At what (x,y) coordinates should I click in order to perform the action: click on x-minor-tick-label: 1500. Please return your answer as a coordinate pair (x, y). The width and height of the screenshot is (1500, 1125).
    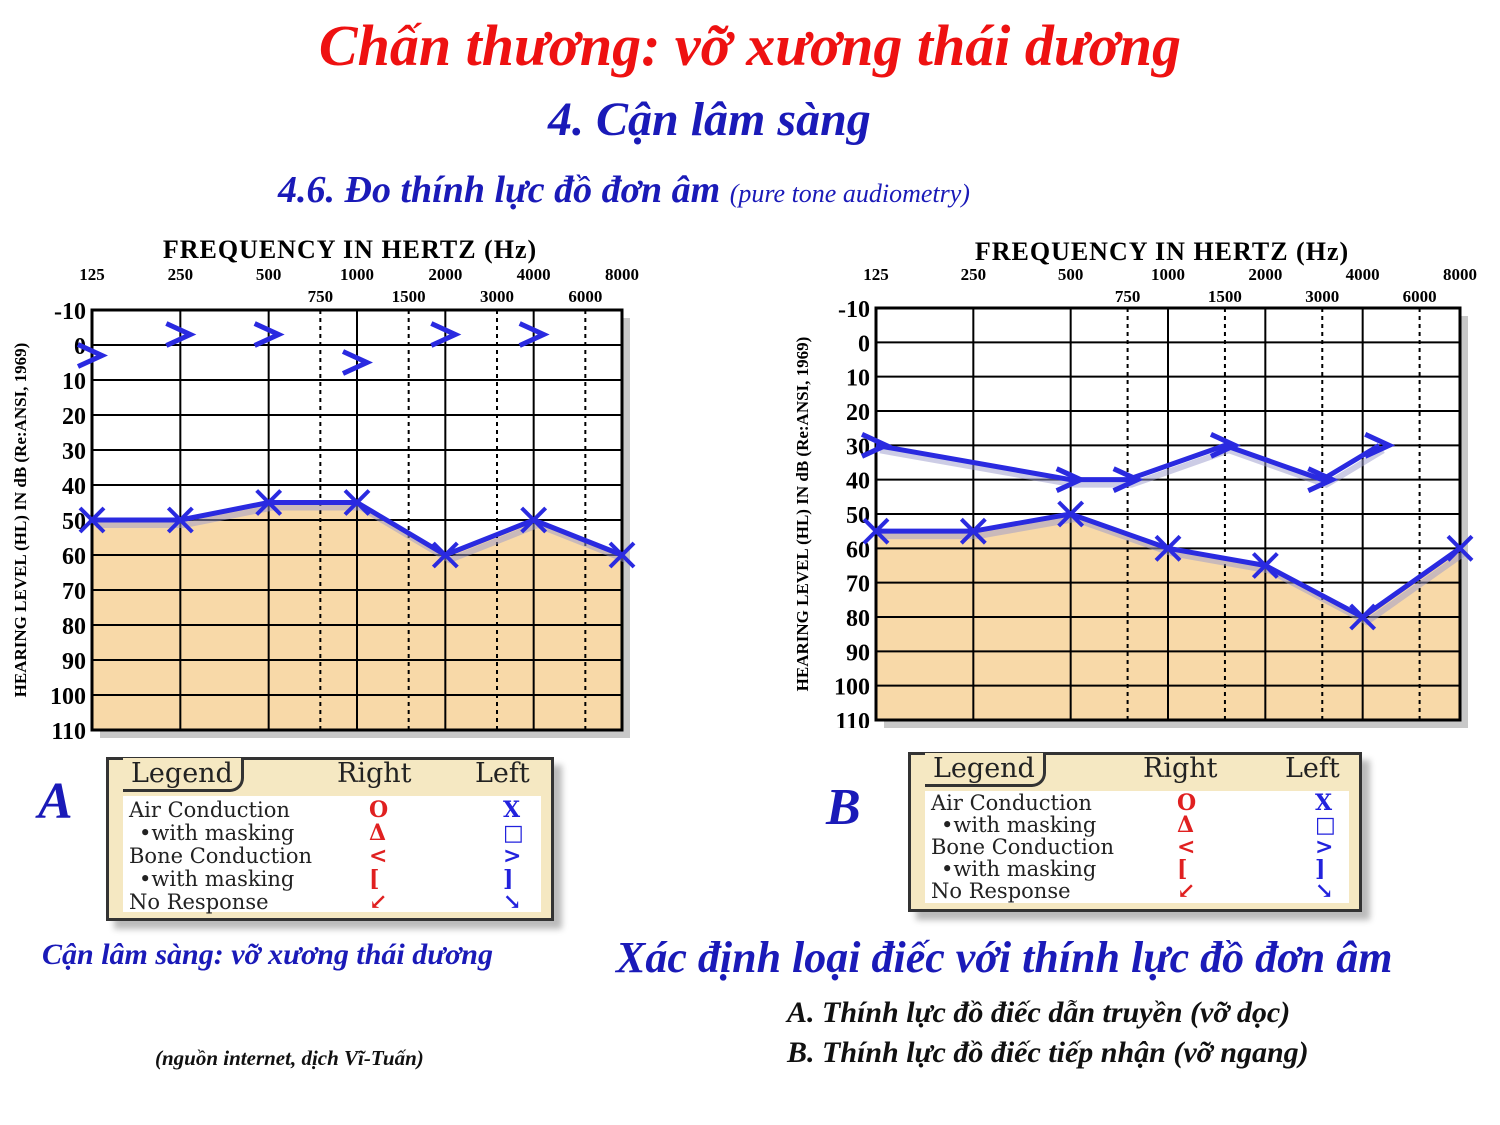
    Looking at the image, I should click on (1225, 296).